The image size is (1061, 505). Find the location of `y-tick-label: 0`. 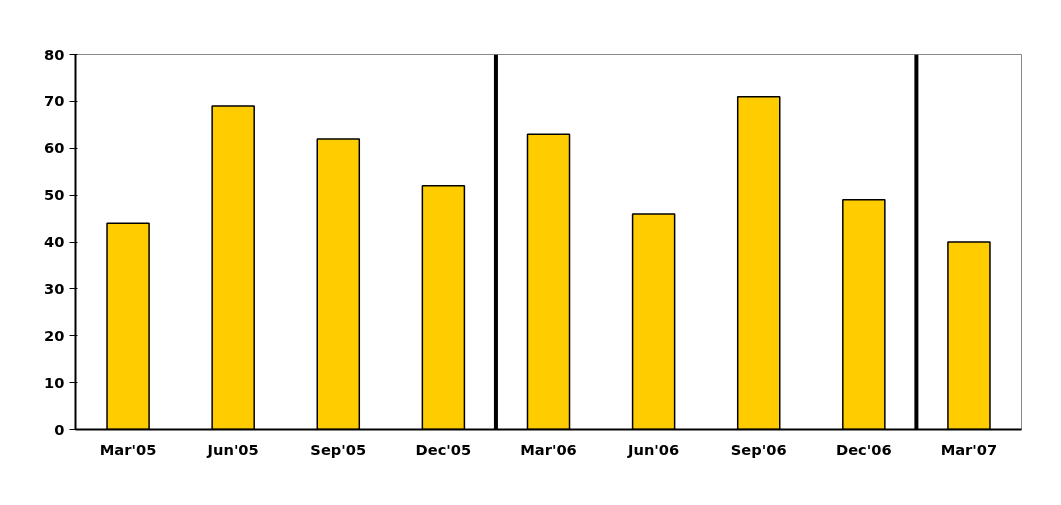

y-tick-label: 0 is located at coordinates (59, 429).